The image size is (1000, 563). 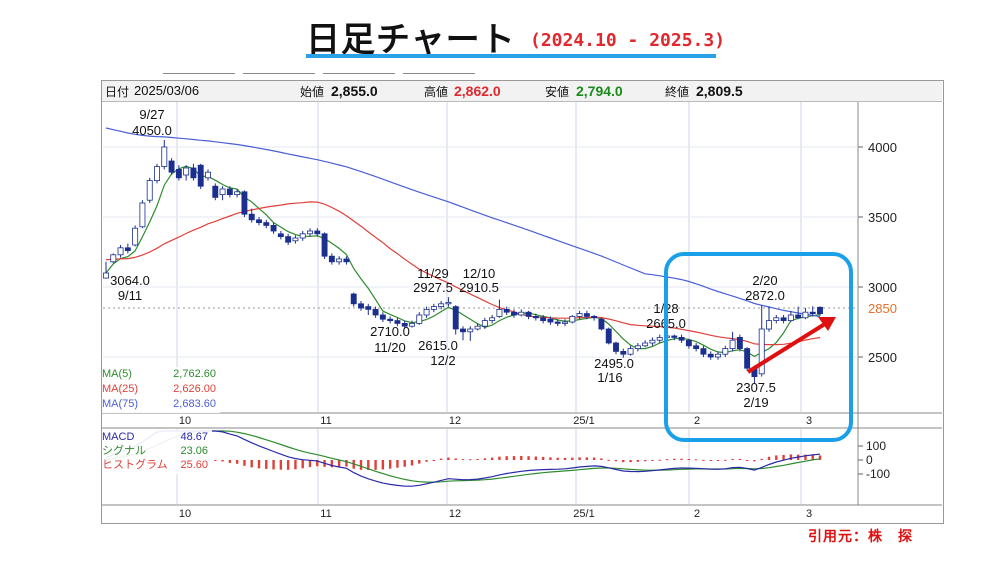 I want to click on macd-tick-label: 100, so click(x=876, y=446).